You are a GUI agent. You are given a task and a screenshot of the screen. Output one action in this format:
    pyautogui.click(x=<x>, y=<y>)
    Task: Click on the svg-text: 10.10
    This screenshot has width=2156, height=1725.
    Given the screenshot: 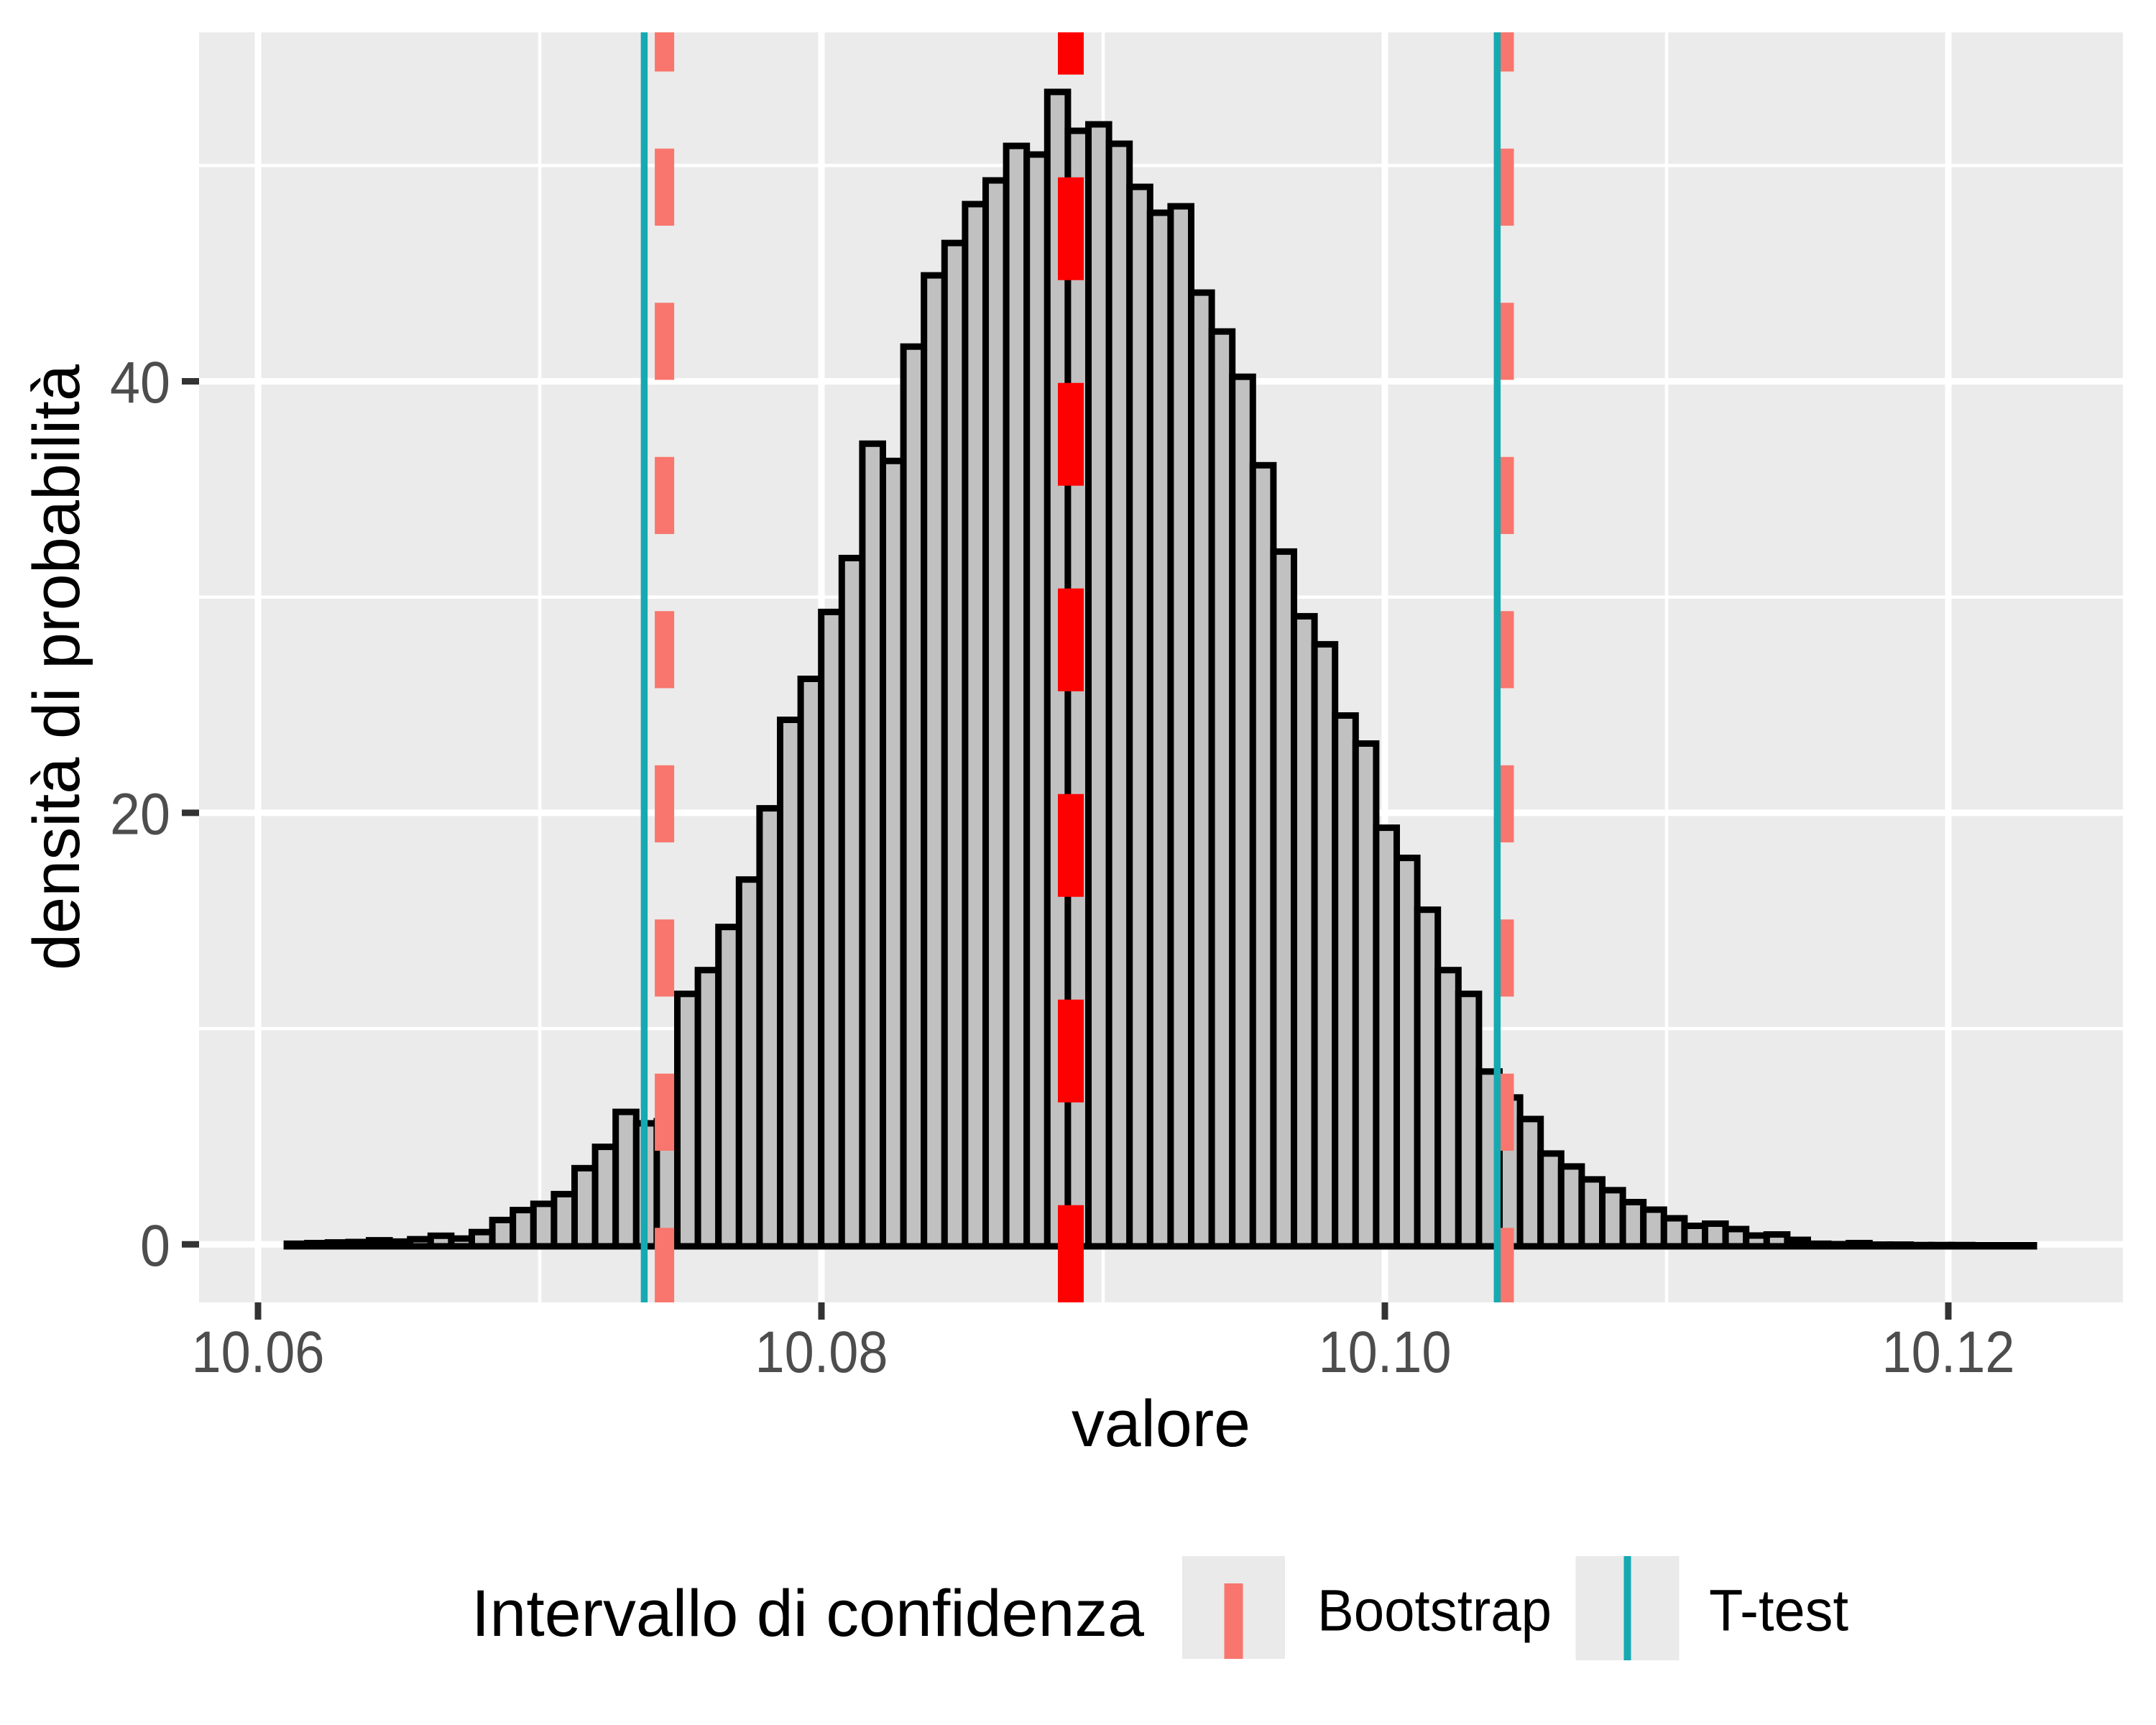 What is the action you would take?
    pyautogui.click(x=1385, y=1352)
    